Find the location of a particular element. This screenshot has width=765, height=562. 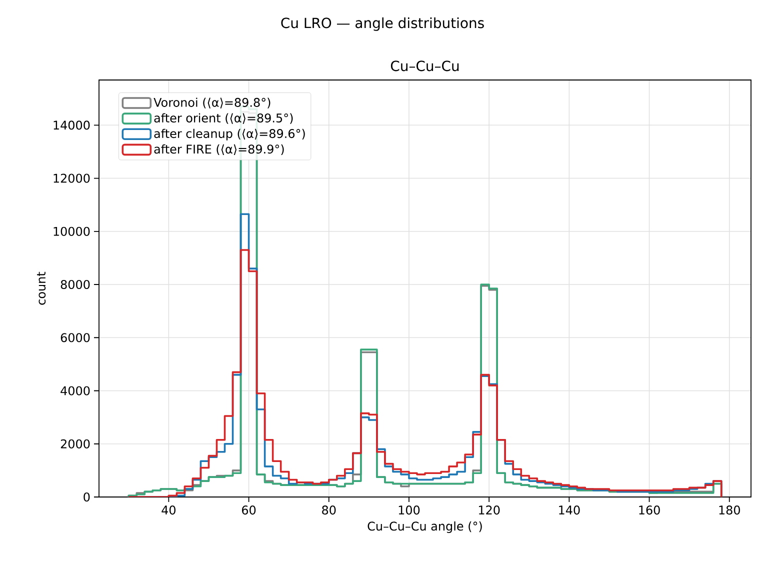

legend-label: after FIRE (⟨α⟩=89.9°) is located at coordinates (219, 150).